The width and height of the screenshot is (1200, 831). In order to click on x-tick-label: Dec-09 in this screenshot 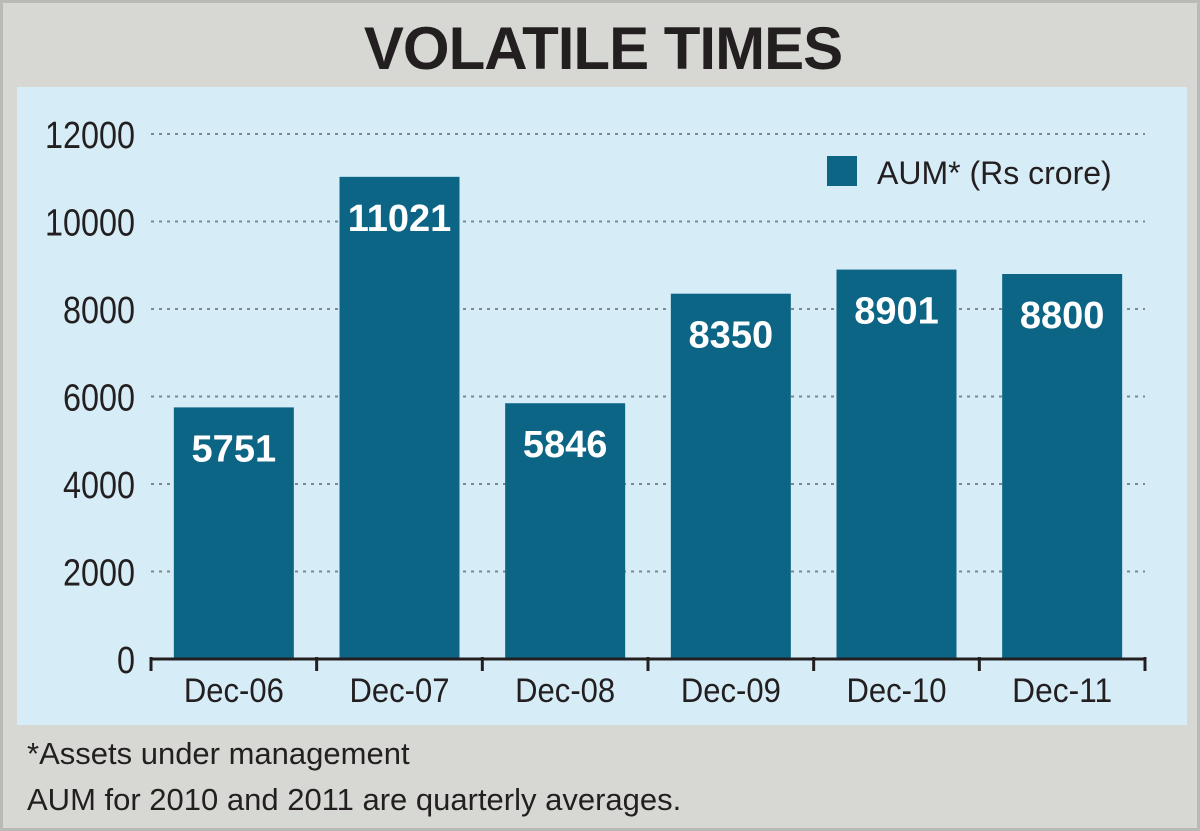, I will do `click(731, 691)`.